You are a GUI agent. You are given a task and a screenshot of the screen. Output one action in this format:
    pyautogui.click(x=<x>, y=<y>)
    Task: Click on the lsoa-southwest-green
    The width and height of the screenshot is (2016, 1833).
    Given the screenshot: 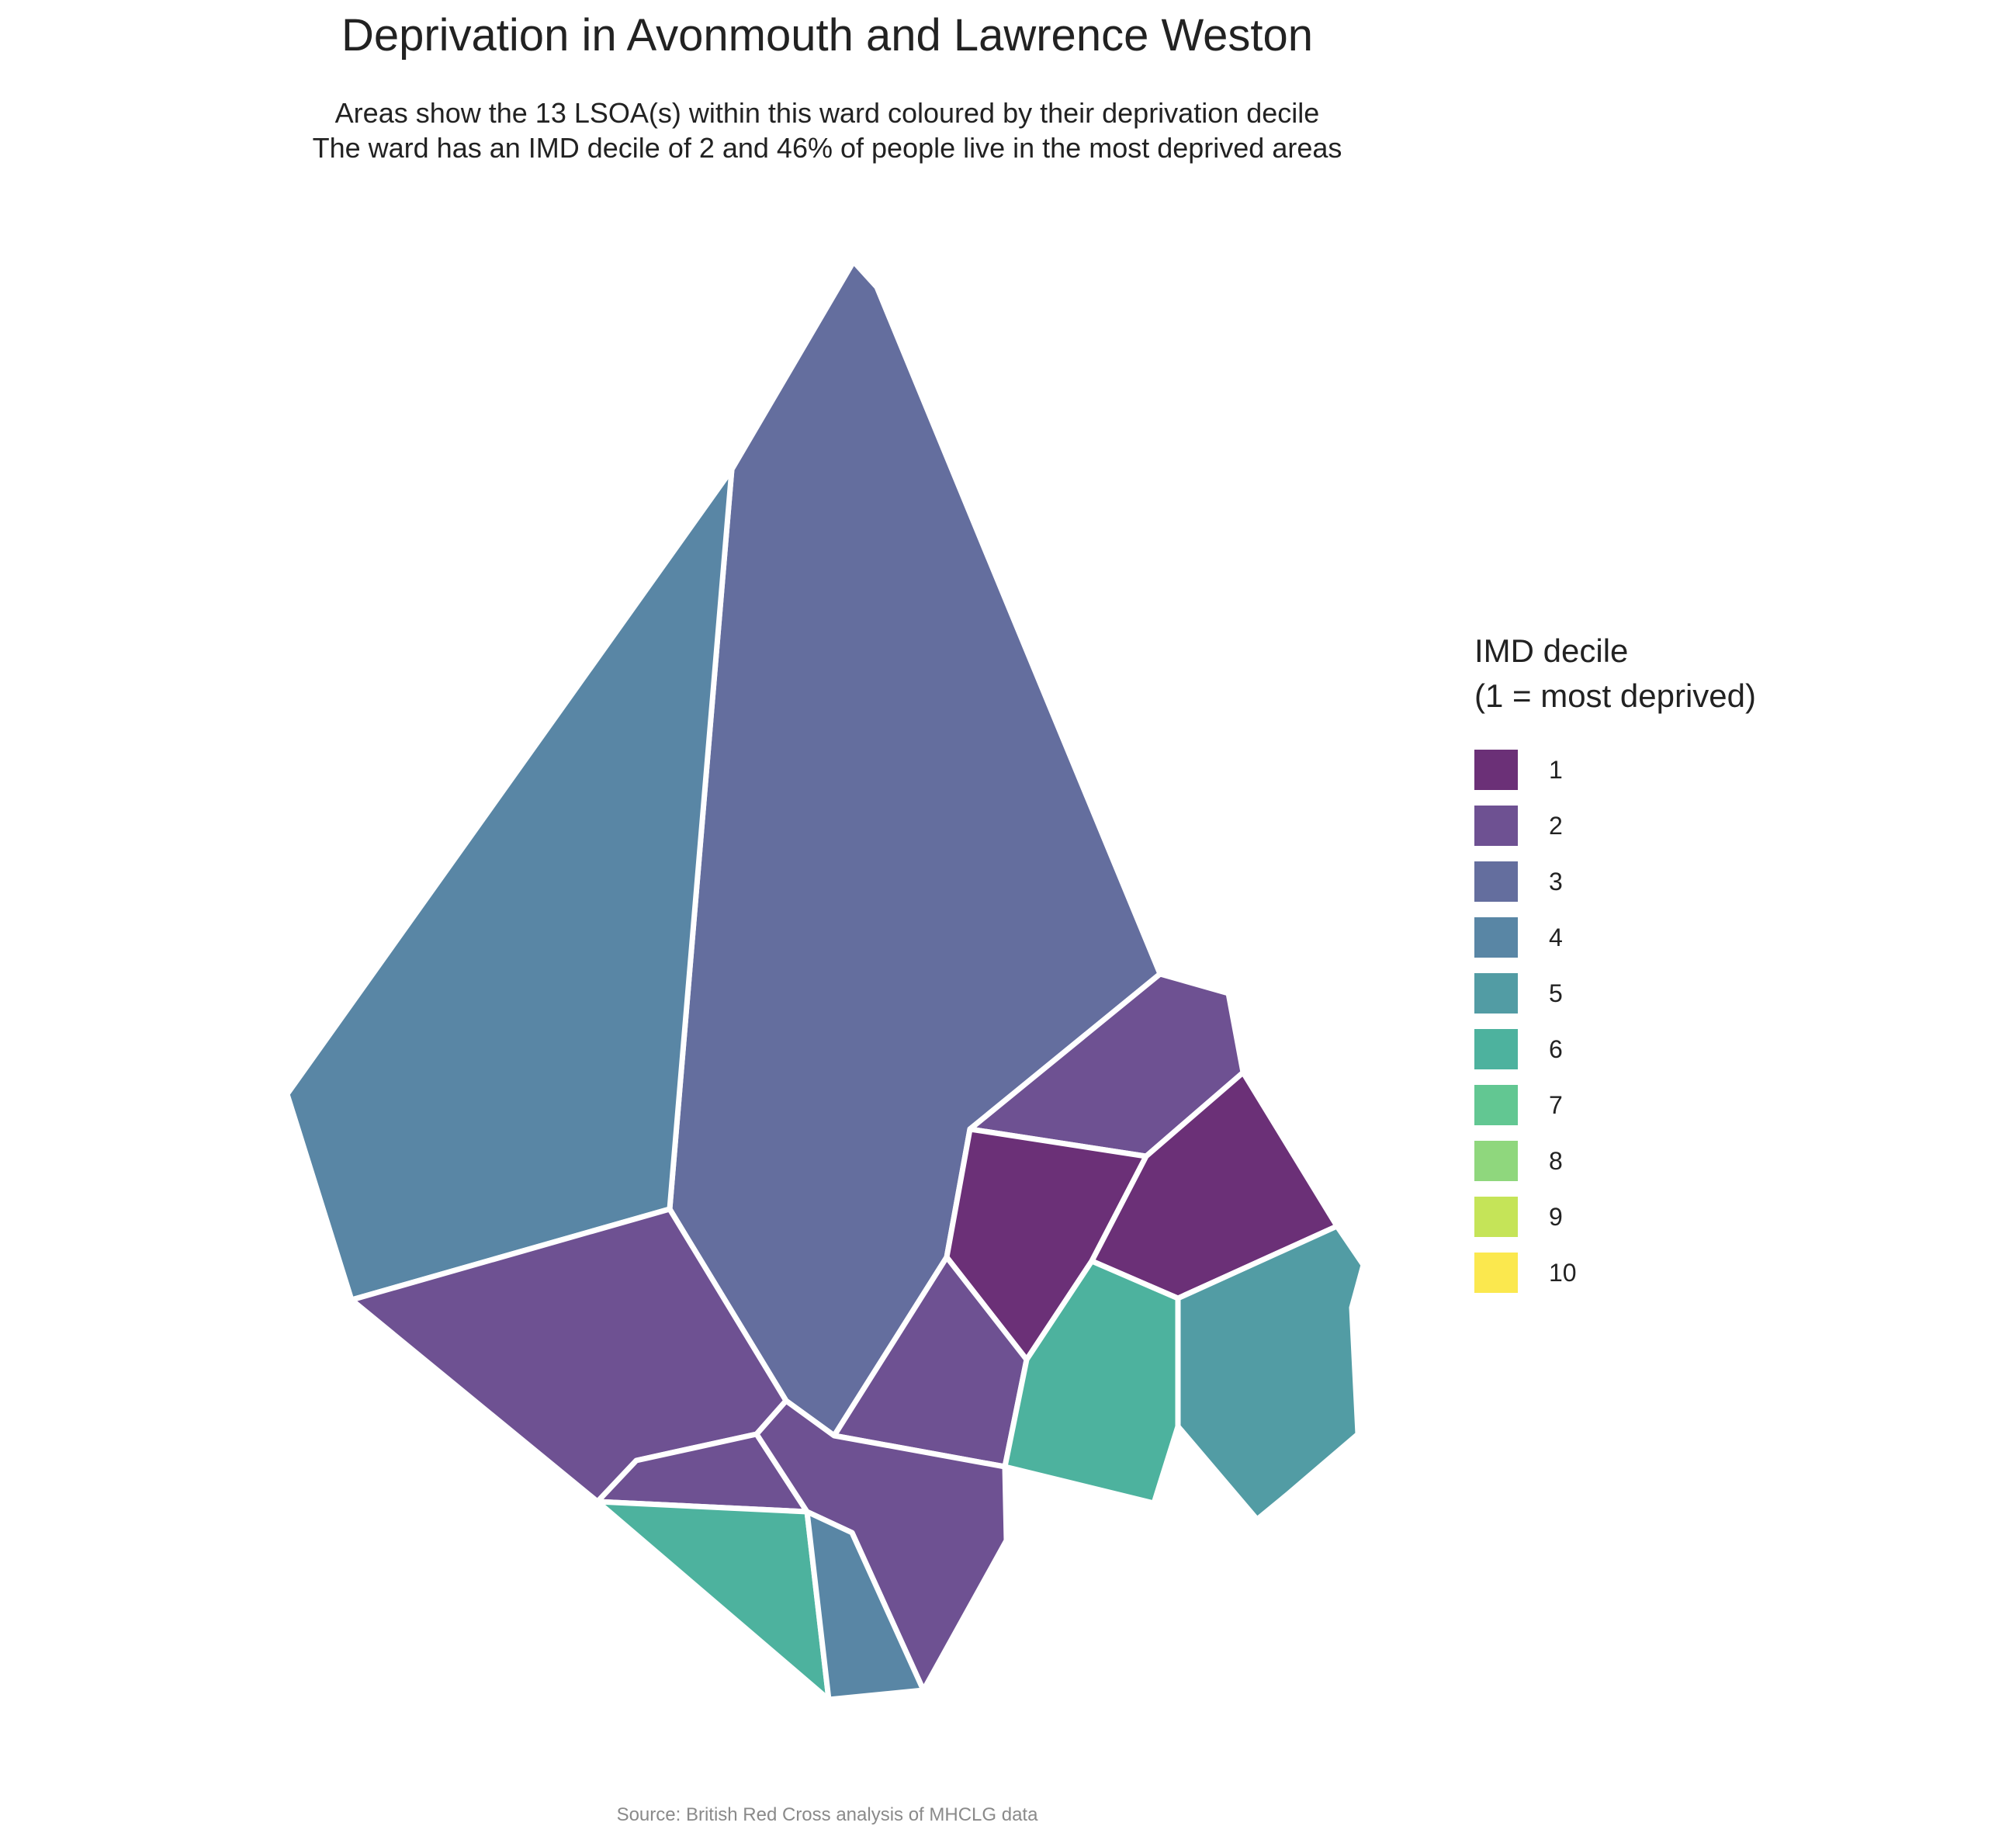 What is the action you would take?
    pyautogui.click(x=713, y=1601)
    